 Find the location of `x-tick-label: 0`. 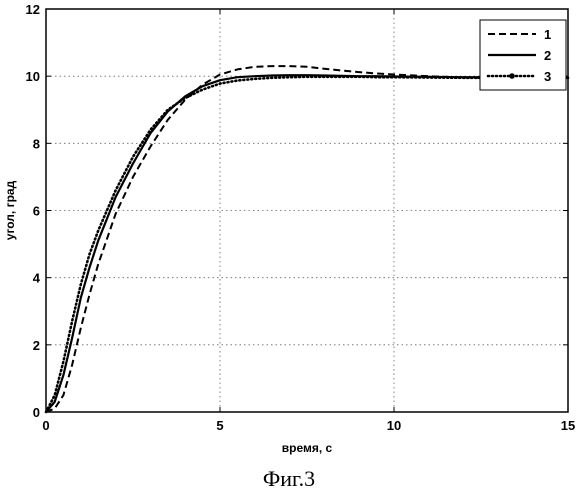

x-tick-label: 0 is located at coordinates (45, 425).